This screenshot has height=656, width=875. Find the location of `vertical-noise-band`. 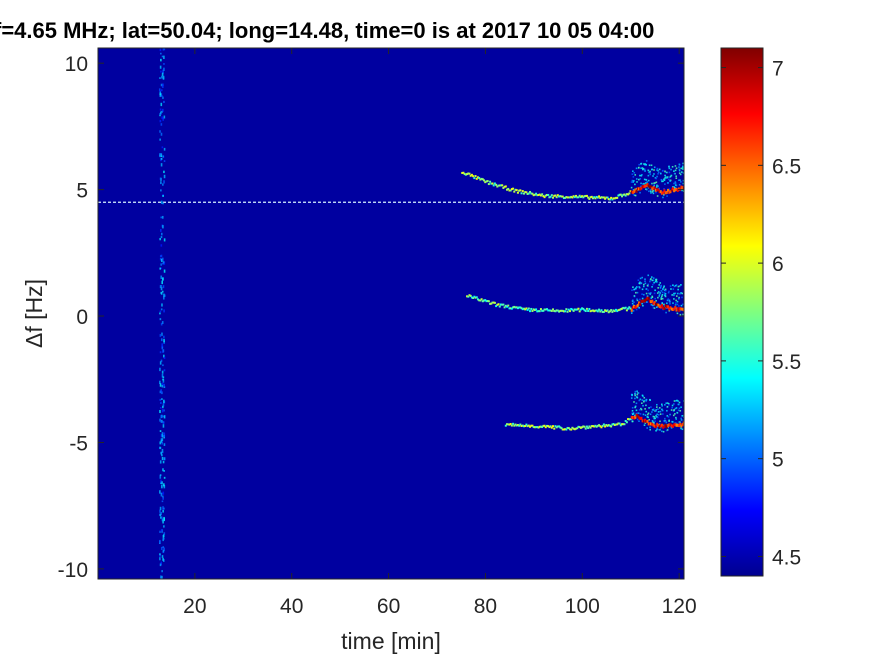

vertical-noise-band is located at coordinates (162, 313).